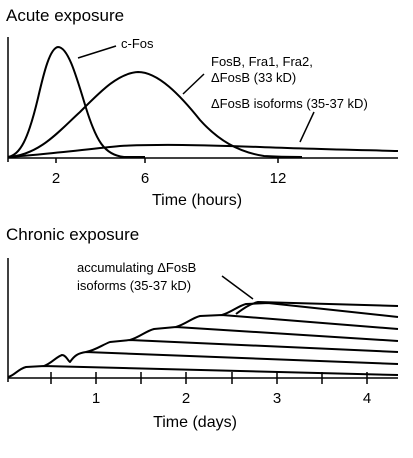 The image size is (413, 458). I want to click on chronic-tick-label: 2, so click(186, 398).